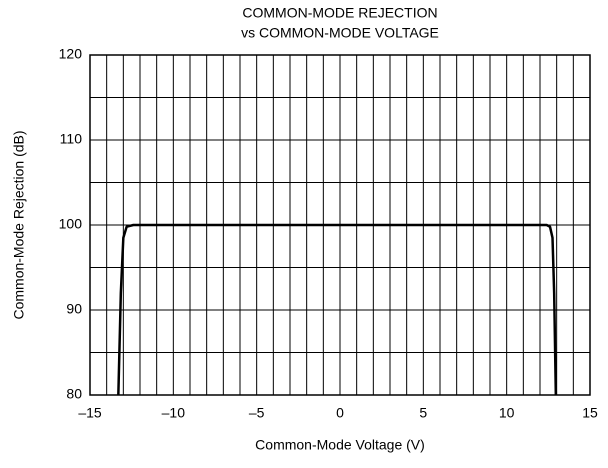  Describe the element at coordinates (71, 139) in the screenshot. I see `y-tick-label: 110` at that location.